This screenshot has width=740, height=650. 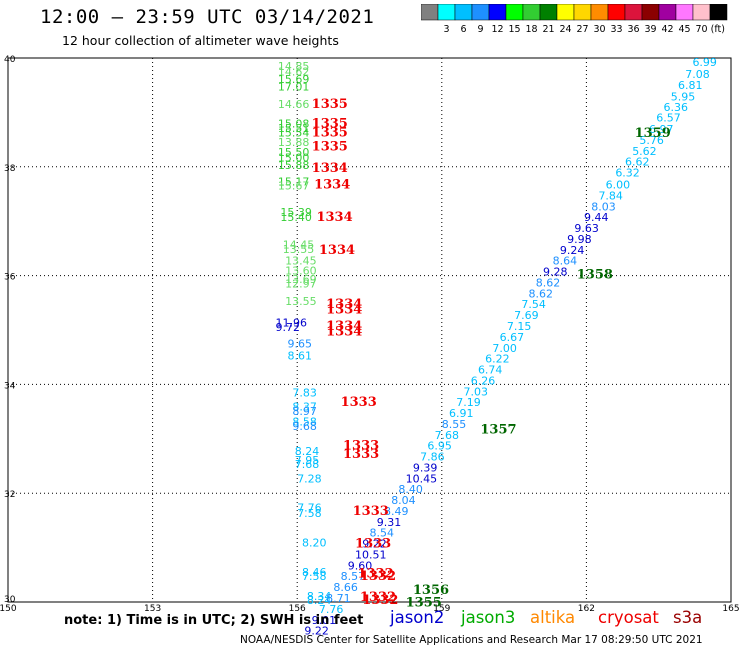 I want to click on scale-label: 45, so click(x=684, y=29).